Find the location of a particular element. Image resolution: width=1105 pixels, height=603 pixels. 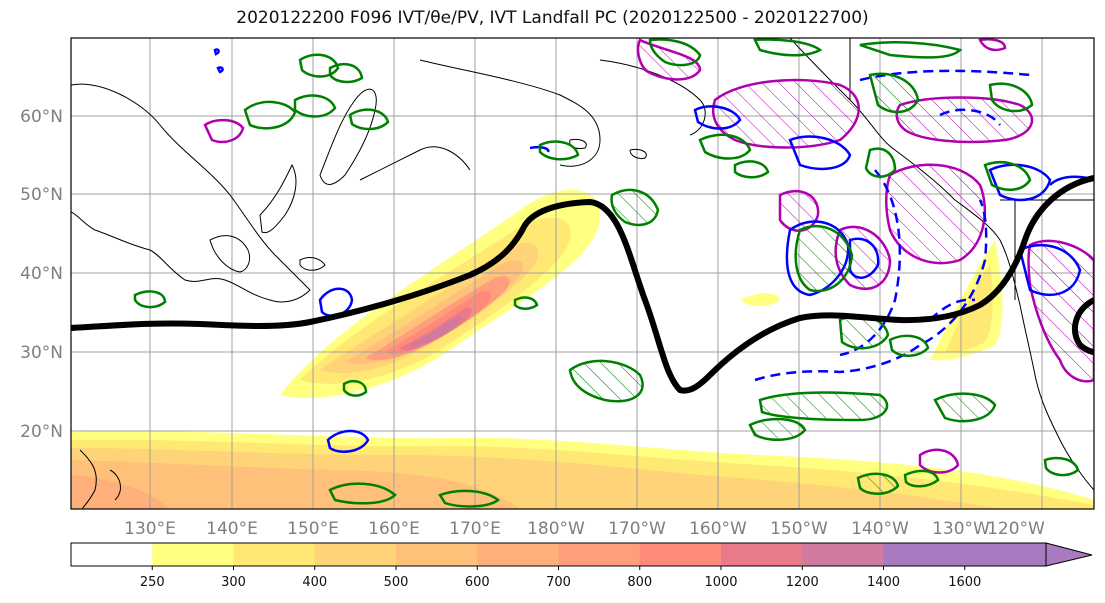

colorbar-cells is located at coordinates (559, 554).